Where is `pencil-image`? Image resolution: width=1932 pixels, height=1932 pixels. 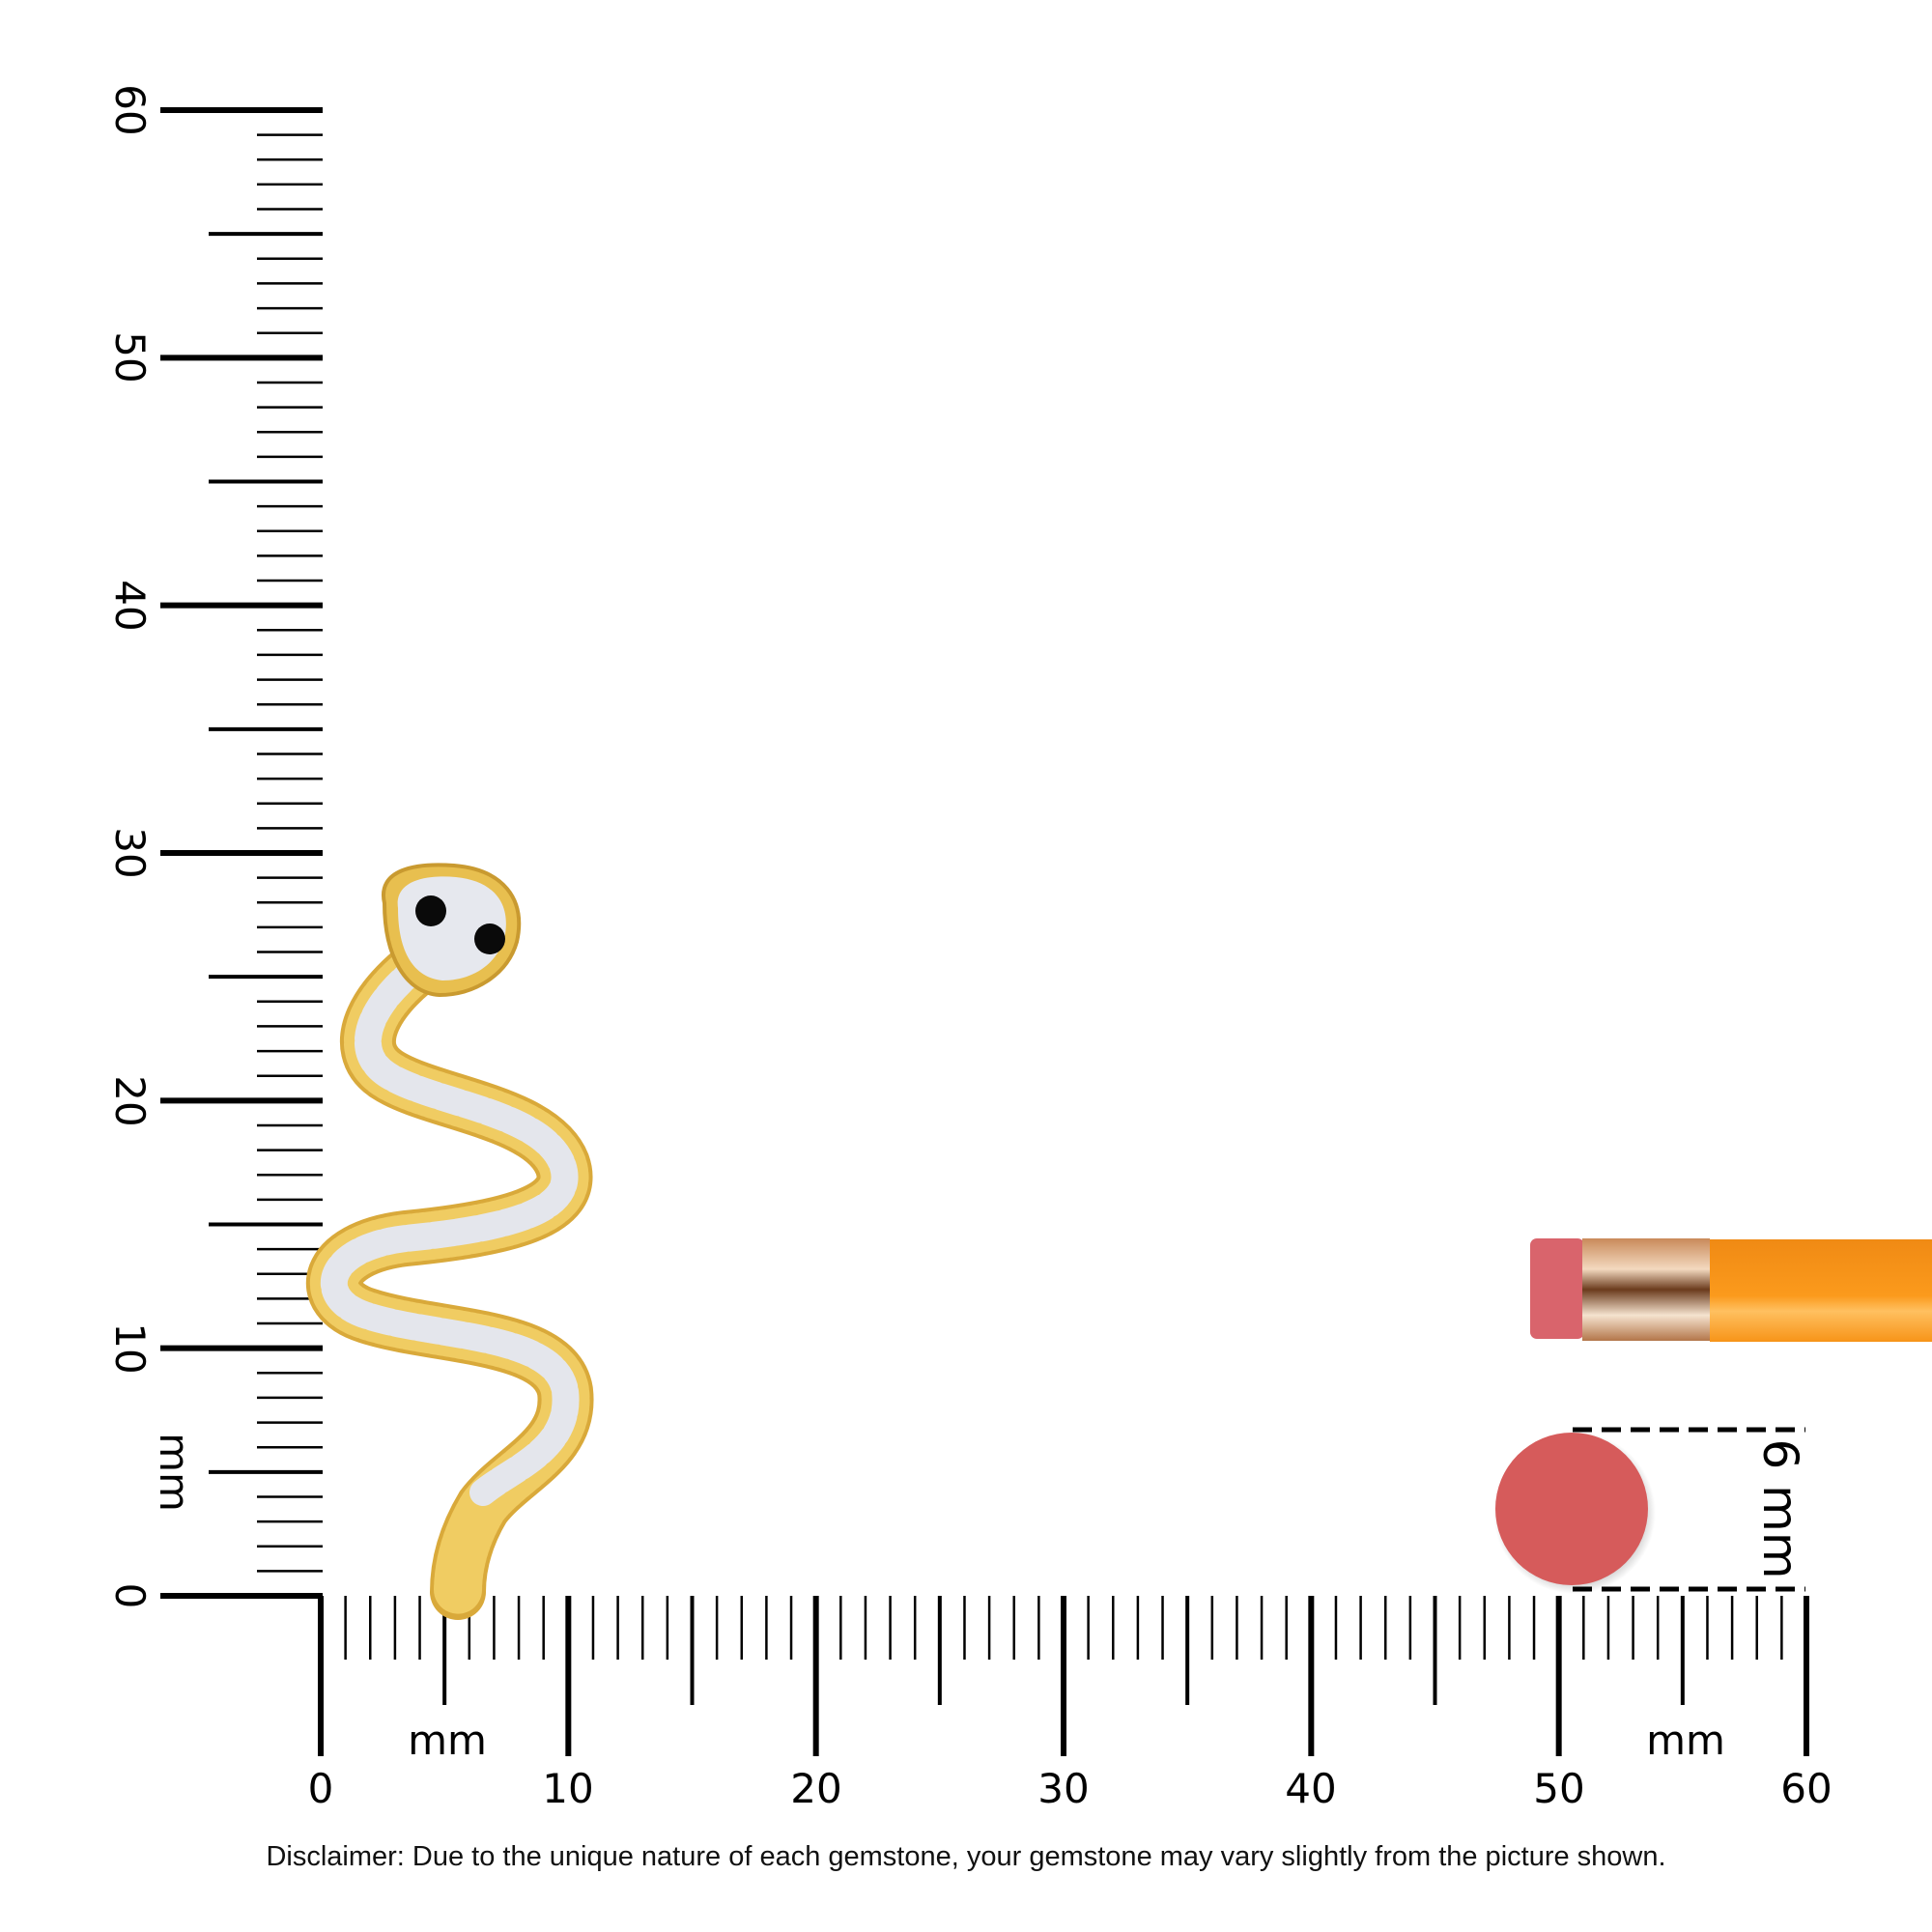 pencil-image is located at coordinates (1731, 1290).